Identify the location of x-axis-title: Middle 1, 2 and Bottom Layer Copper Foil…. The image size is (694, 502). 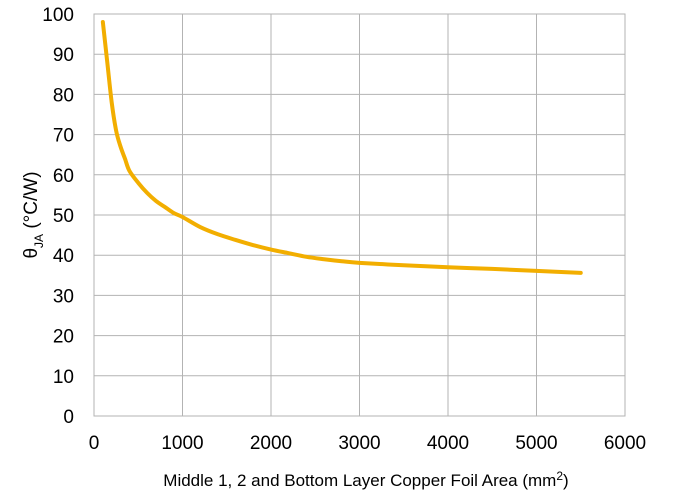
(365, 479).